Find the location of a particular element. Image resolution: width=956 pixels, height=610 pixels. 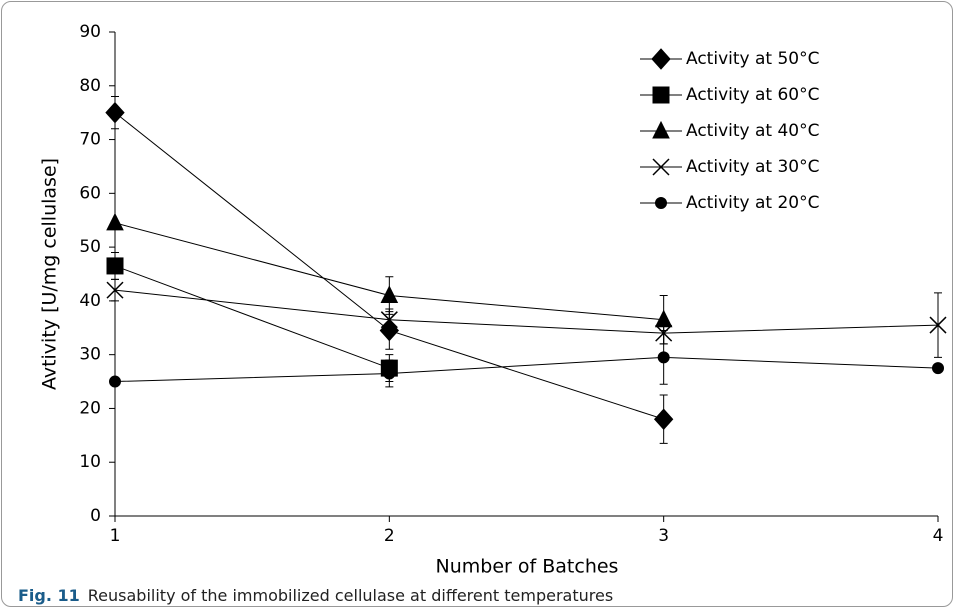

legend-label: Activity at 30°C is located at coordinates (752, 167).